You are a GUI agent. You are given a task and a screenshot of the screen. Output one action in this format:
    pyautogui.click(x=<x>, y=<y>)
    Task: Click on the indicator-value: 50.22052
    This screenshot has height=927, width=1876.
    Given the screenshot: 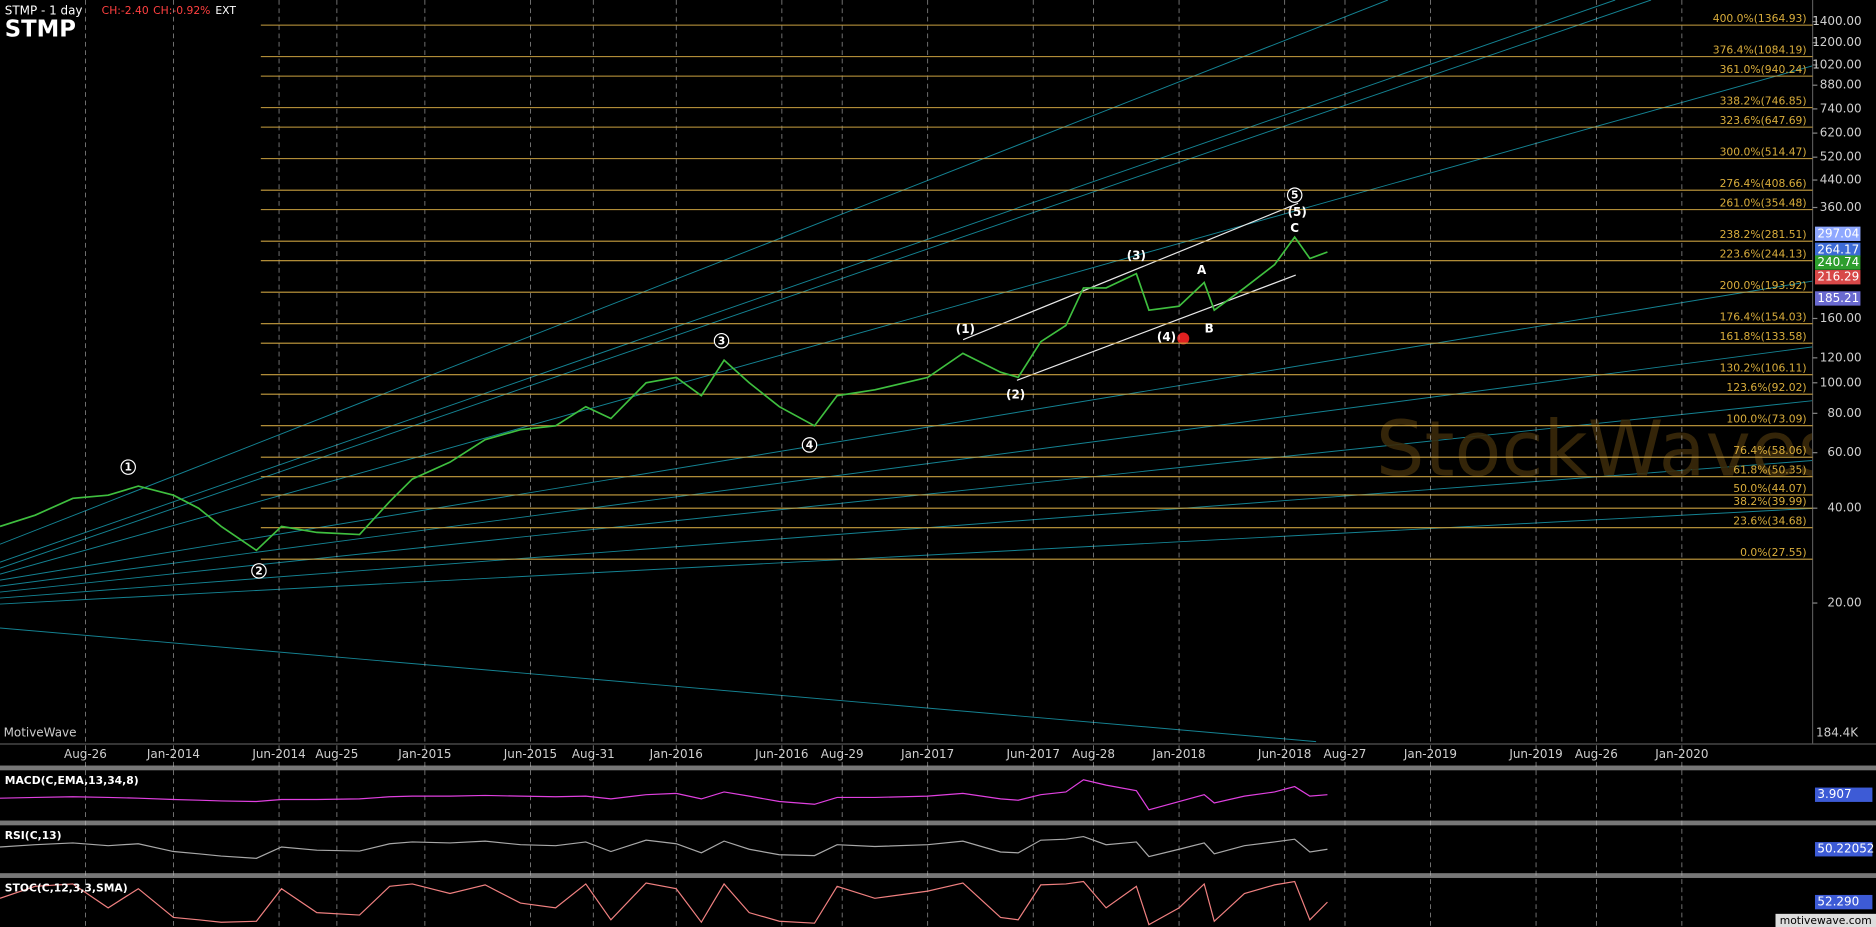 What is the action you would take?
    pyautogui.click(x=1845, y=849)
    